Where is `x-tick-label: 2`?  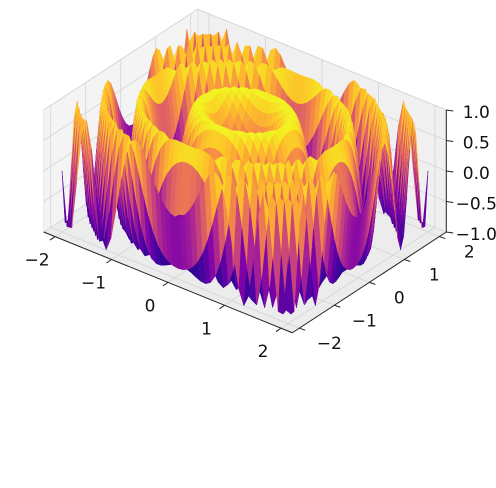 x-tick-label: 2 is located at coordinates (263, 352).